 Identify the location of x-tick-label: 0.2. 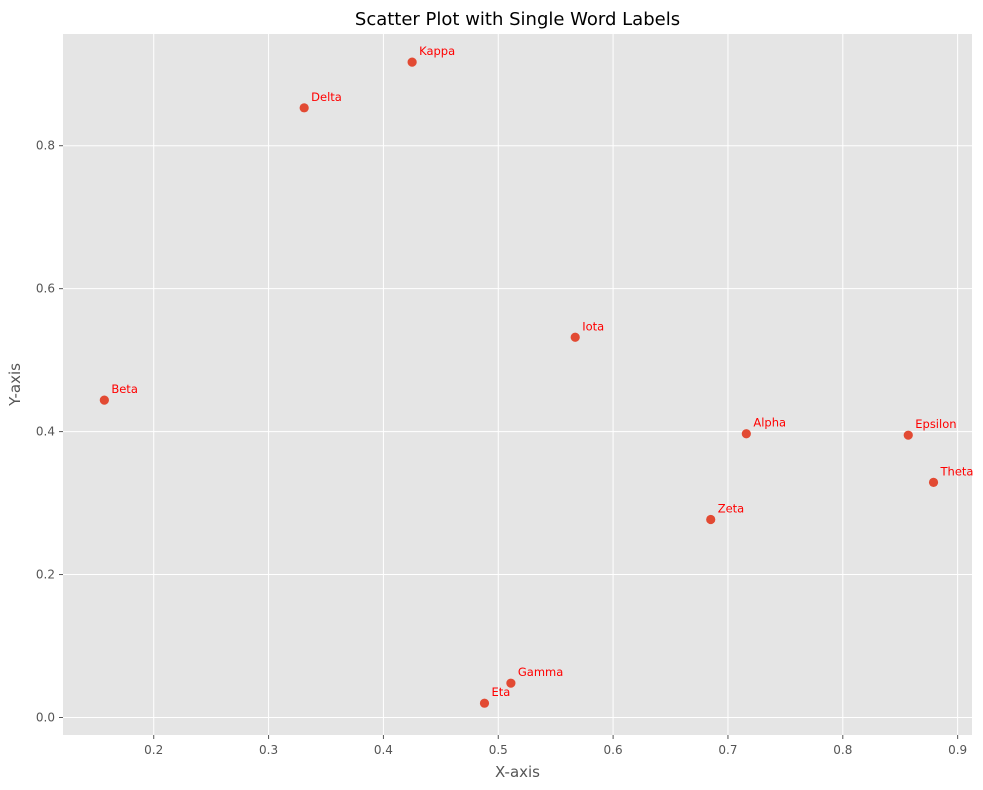
(153, 750).